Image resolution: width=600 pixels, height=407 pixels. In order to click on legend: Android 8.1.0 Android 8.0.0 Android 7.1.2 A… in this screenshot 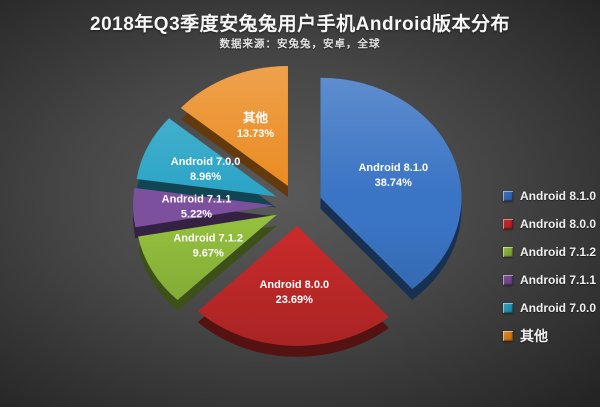, I will do `click(549, 266)`.